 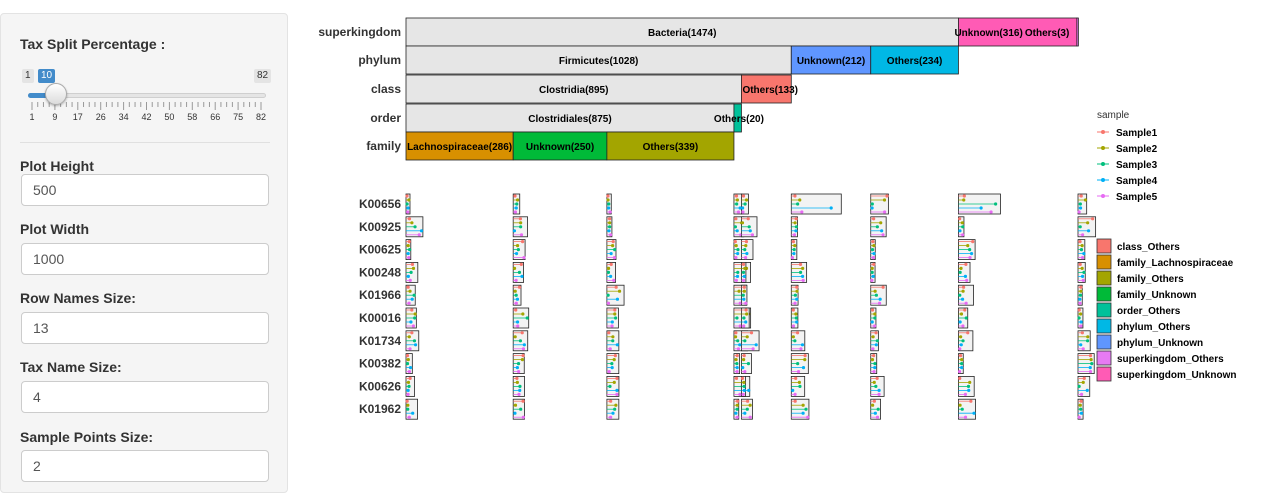 I want to click on sample-points-size-input, so click(x=145, y=466).